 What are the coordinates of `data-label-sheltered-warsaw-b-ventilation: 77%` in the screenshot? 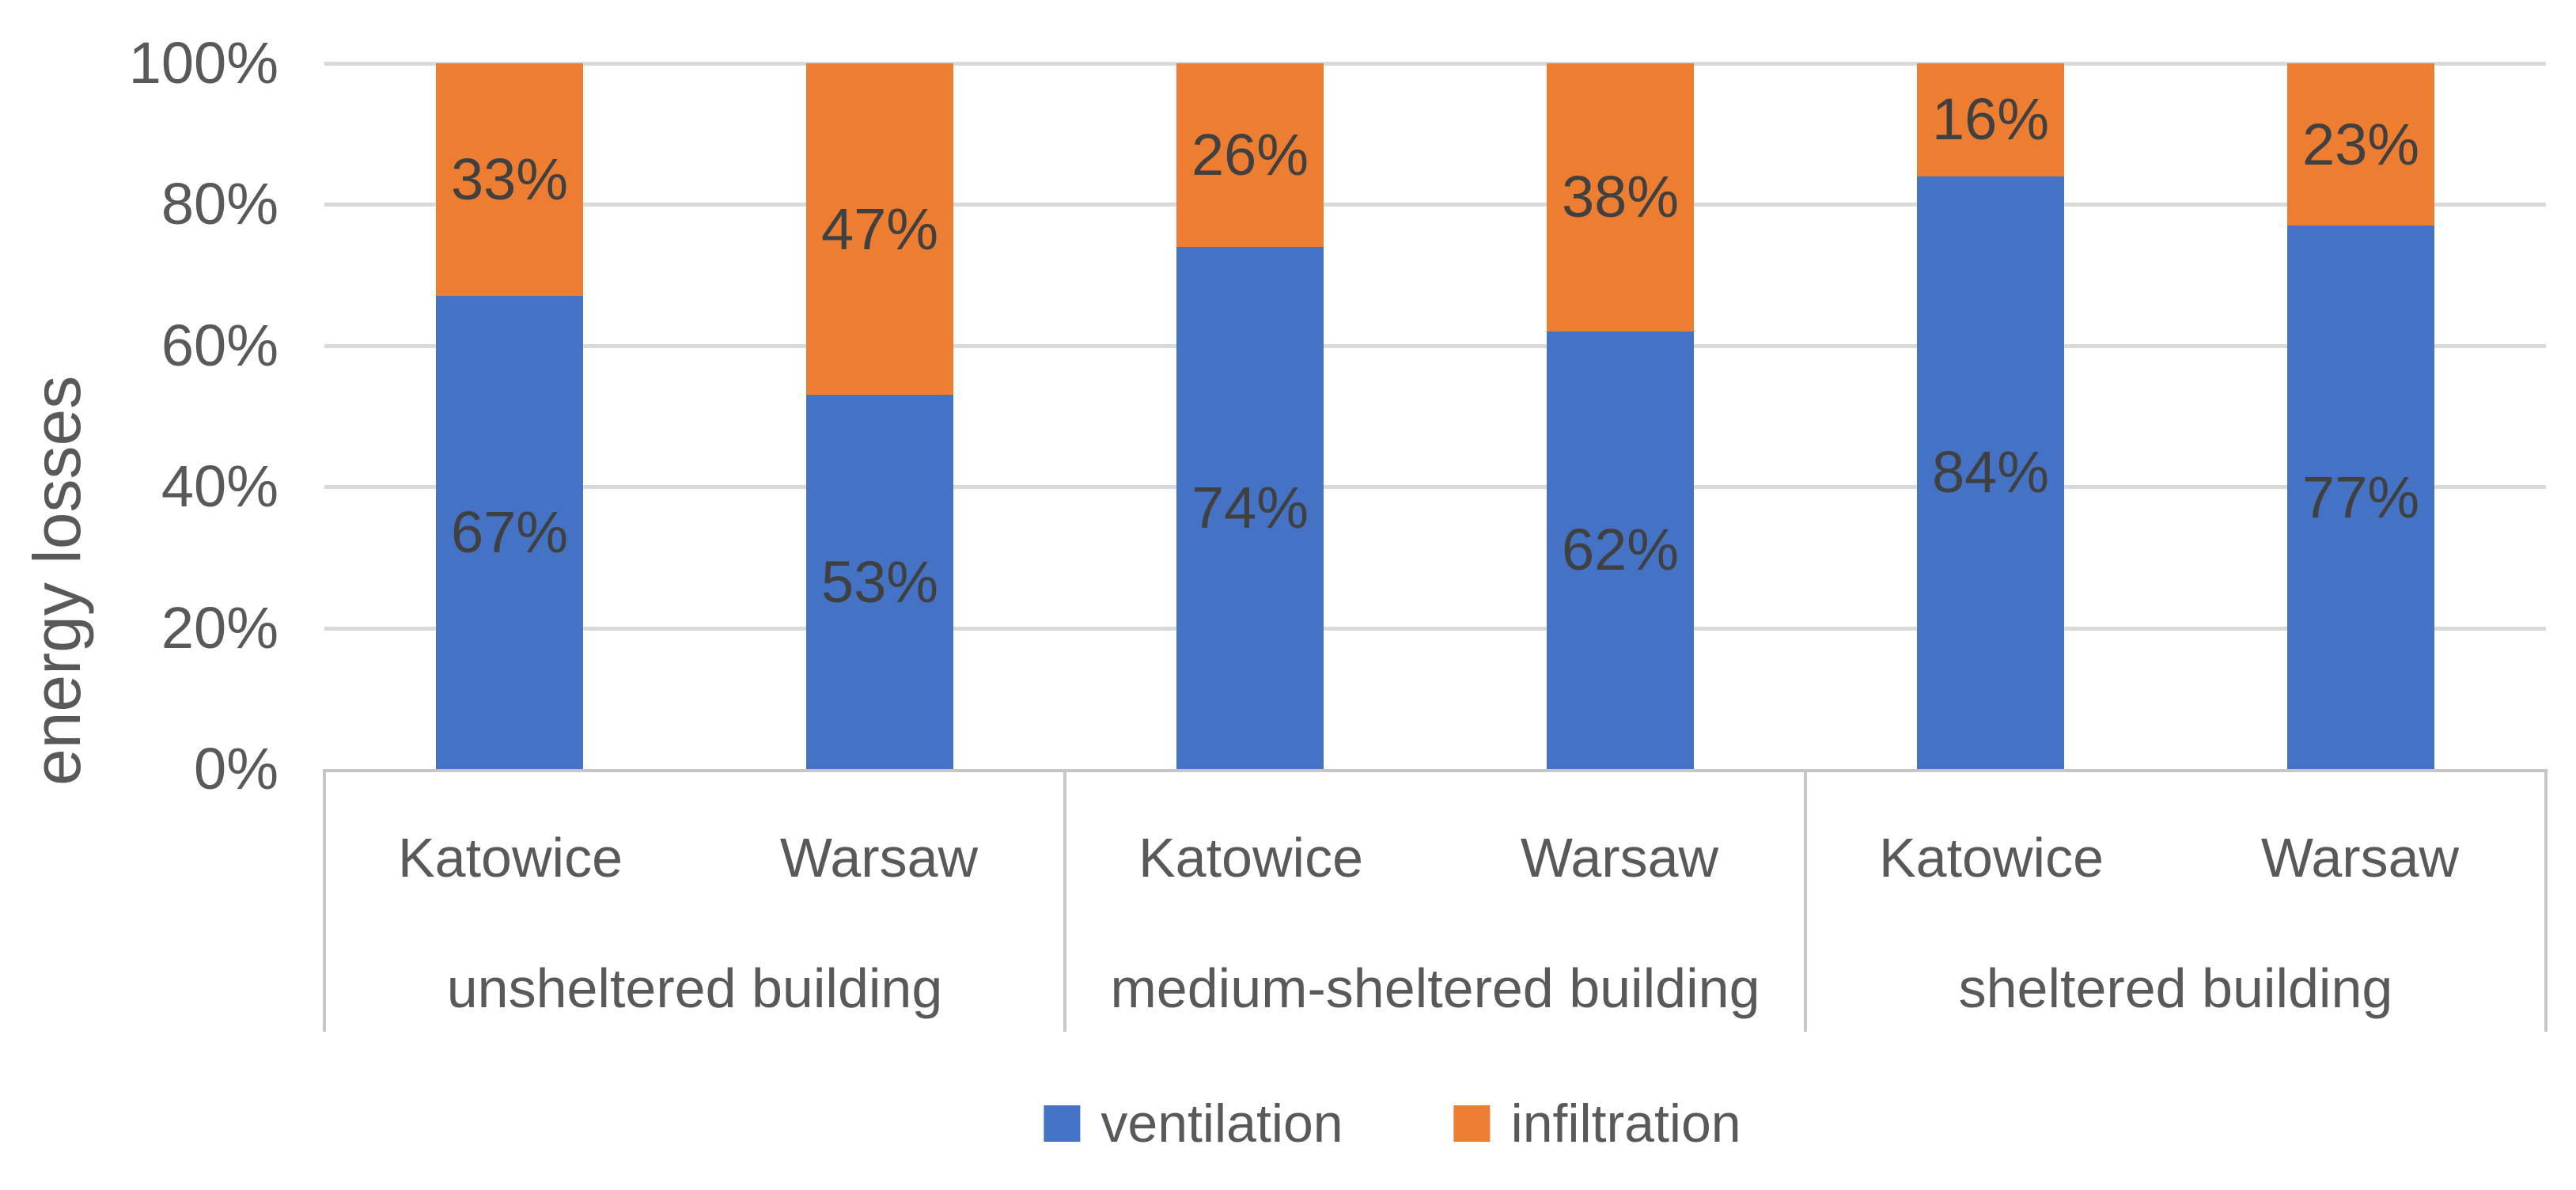 It's located at (2360, 497).